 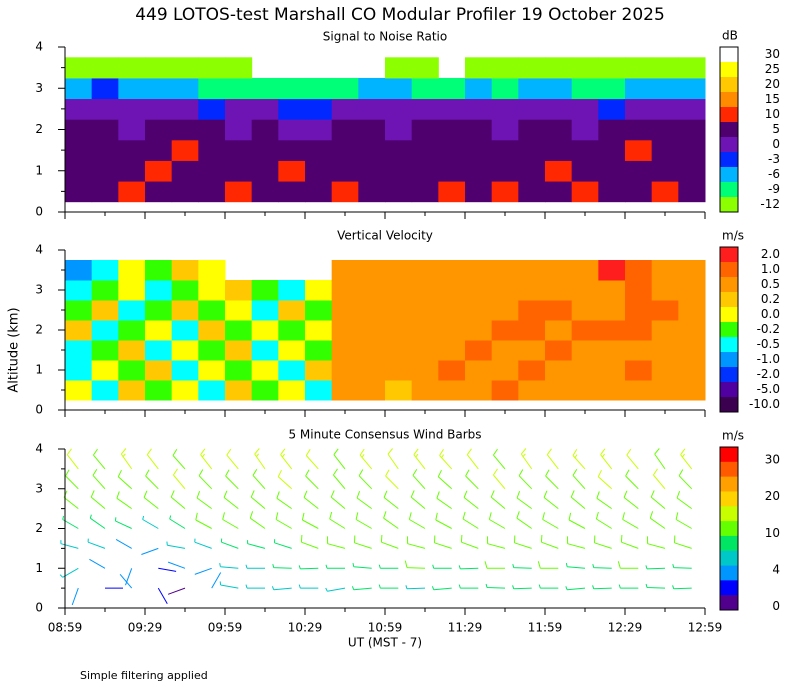 What do you see at coordinates (39, 449) in the screenshot?
I see `y-tick-label: 4` at bounding box center [39, 449].